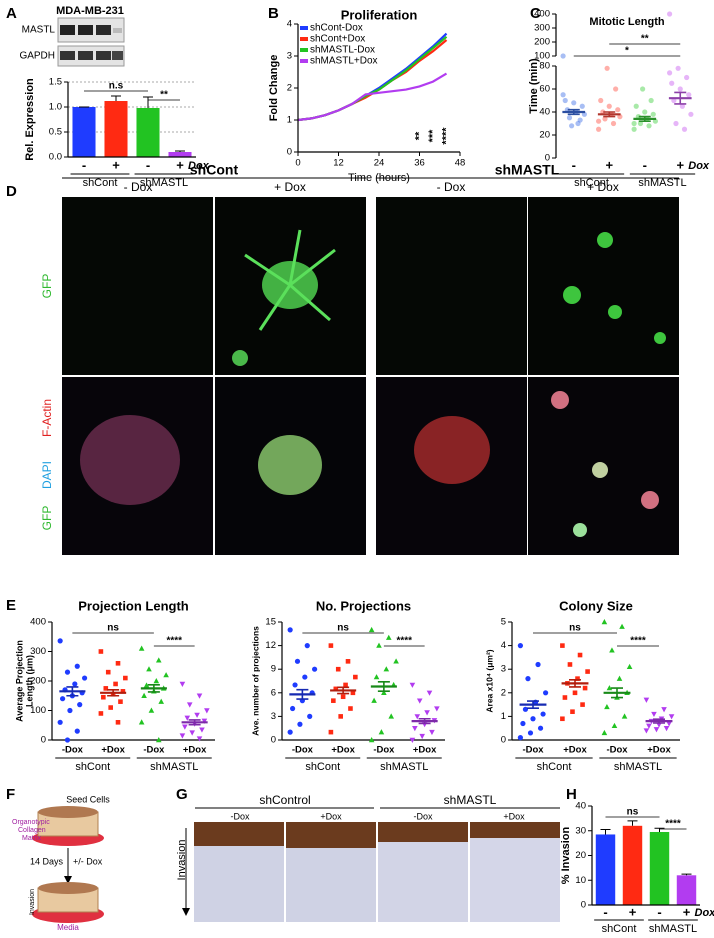  Describe the element at coordinates (38, 681) in the screenshot. I see `y-tick-label: 200` at that location.